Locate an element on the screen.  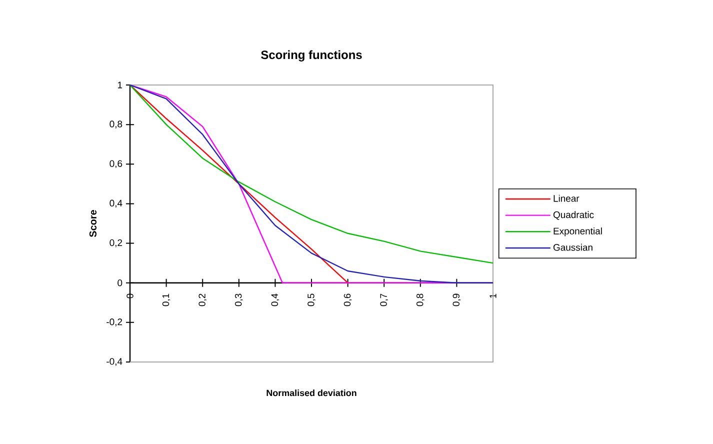
y-tick-label: 0,8 is located at coordinates (116, 124).